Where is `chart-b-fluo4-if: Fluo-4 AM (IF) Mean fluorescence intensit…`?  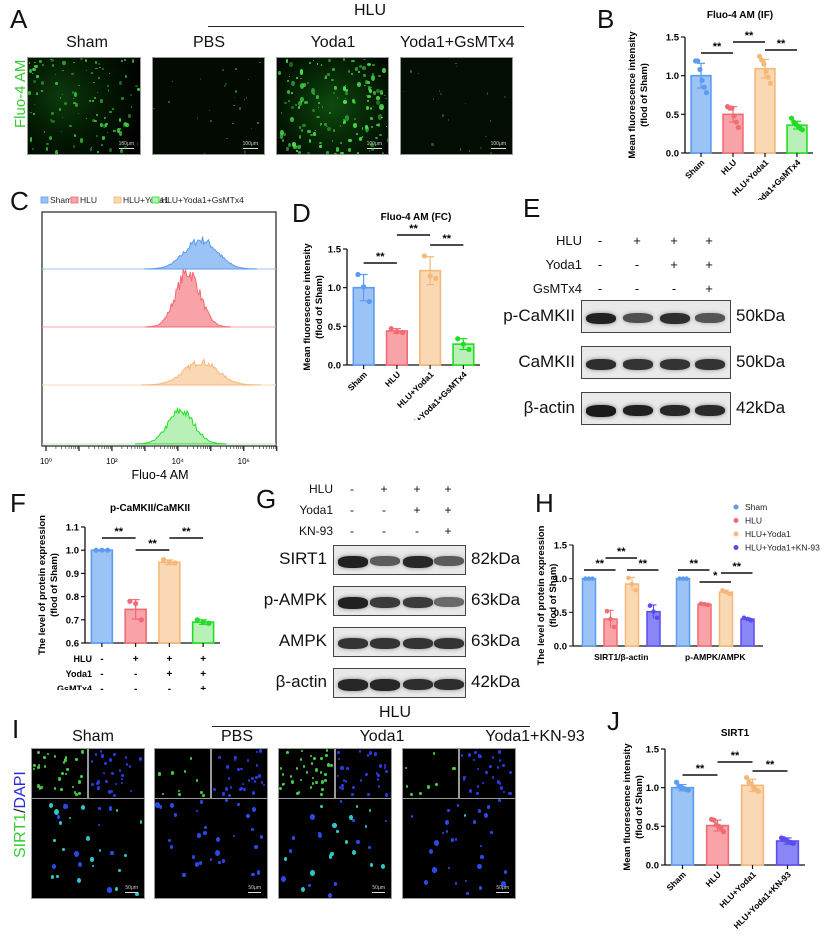 chart-b-fluo4-if: Fluo-4 AM (IF) Mean fluorescence intensit… is located at coordinates (720, 105).